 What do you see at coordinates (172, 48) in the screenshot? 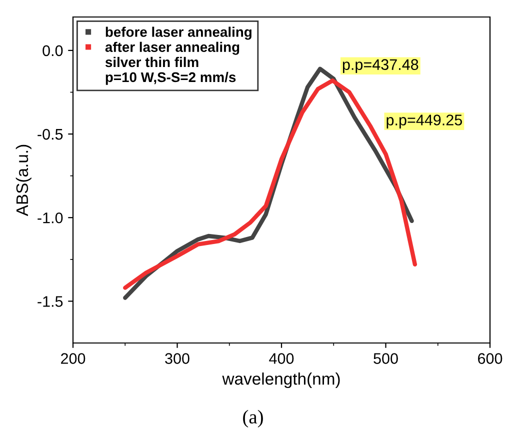
I see `legend-label: after laser annealing` at bounding box center [172, 48].